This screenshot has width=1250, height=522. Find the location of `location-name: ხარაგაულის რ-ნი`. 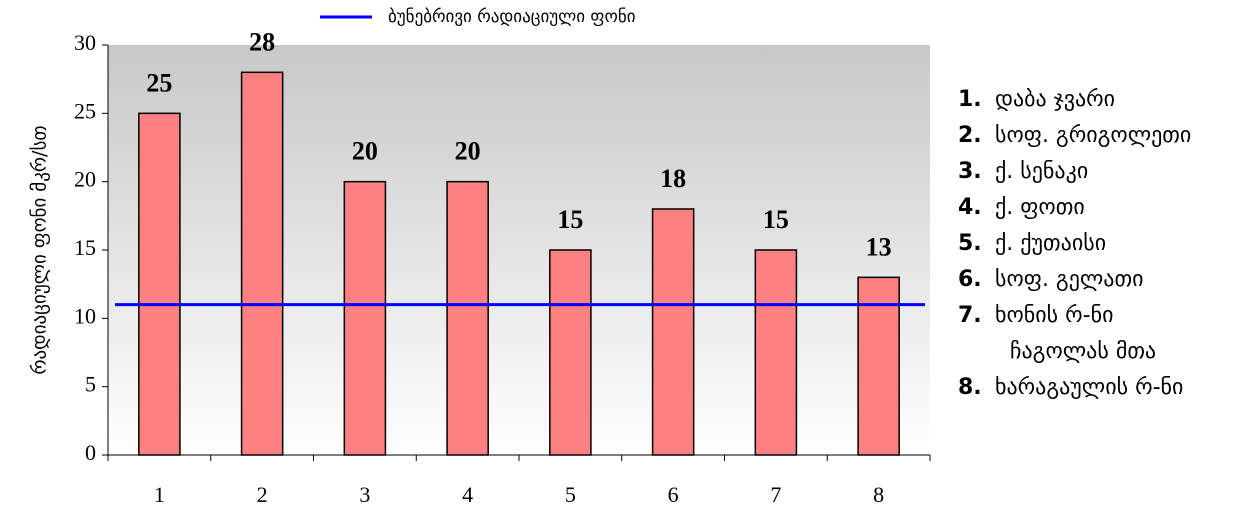

location-name: ხარაგაულის რ-ნი is located at coordinates (1089, 387).